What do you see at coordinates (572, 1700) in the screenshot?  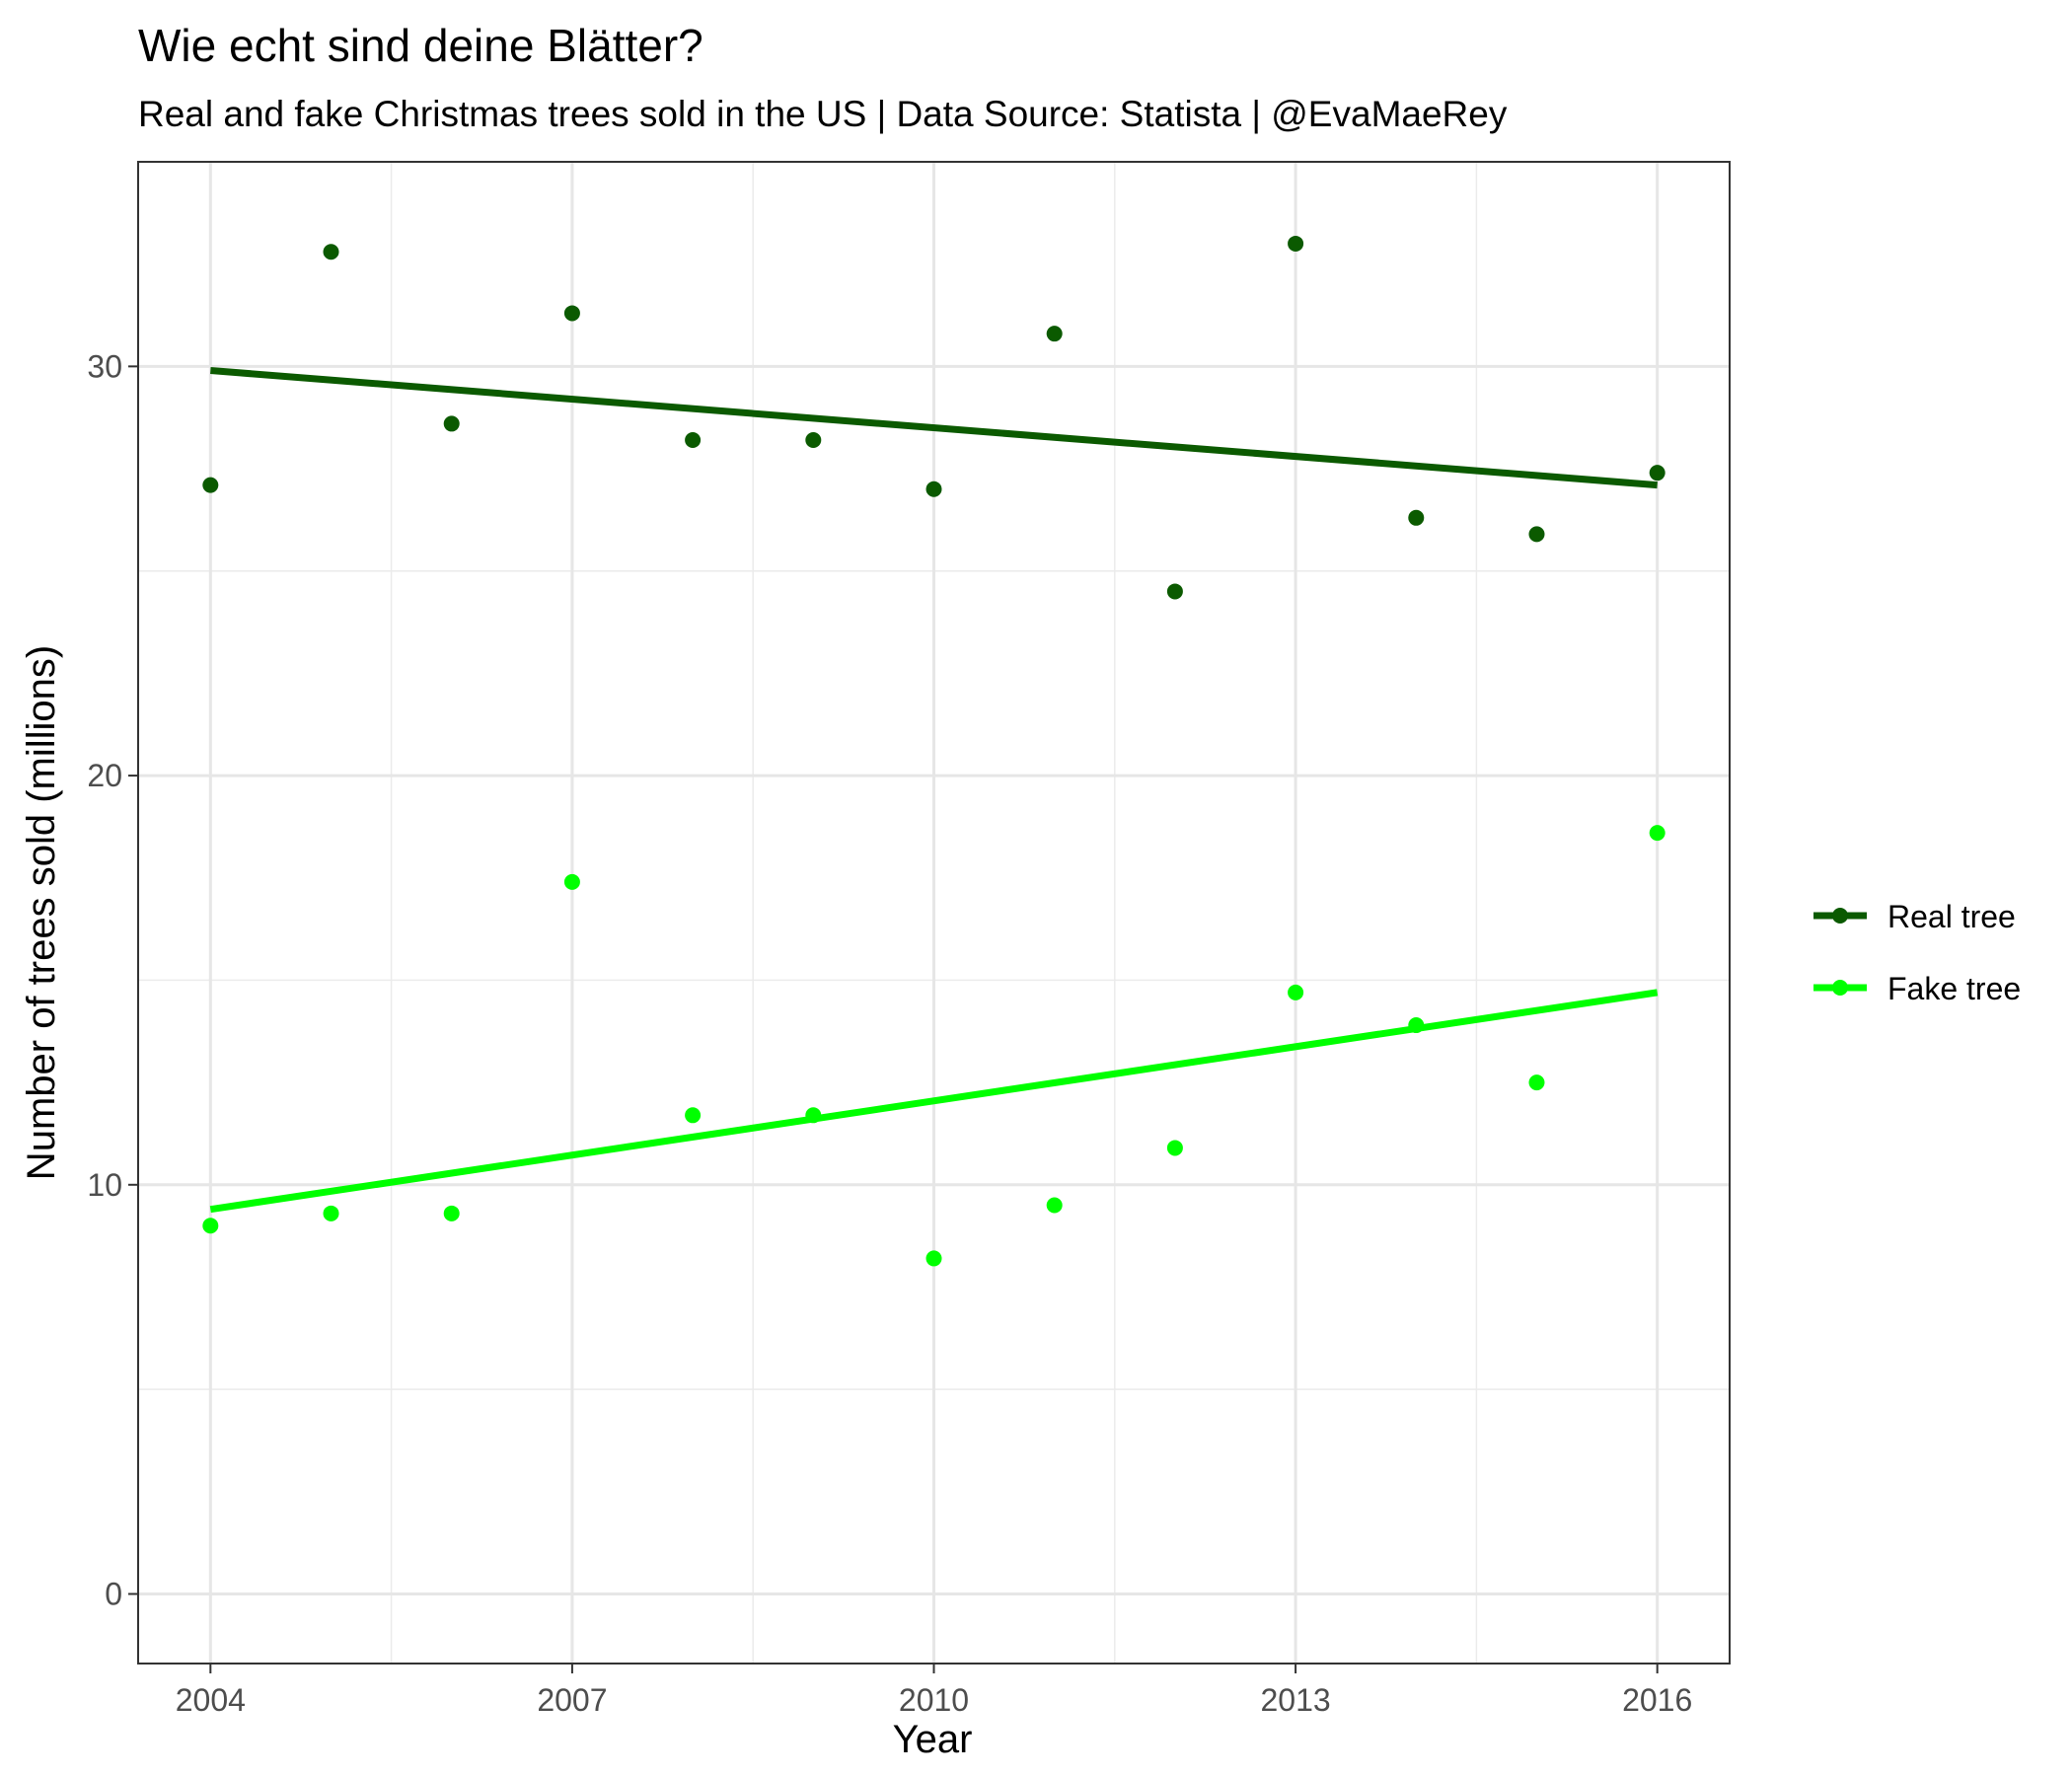 I see `x-tick-label: 2007` at bounding box center [572, 1700].